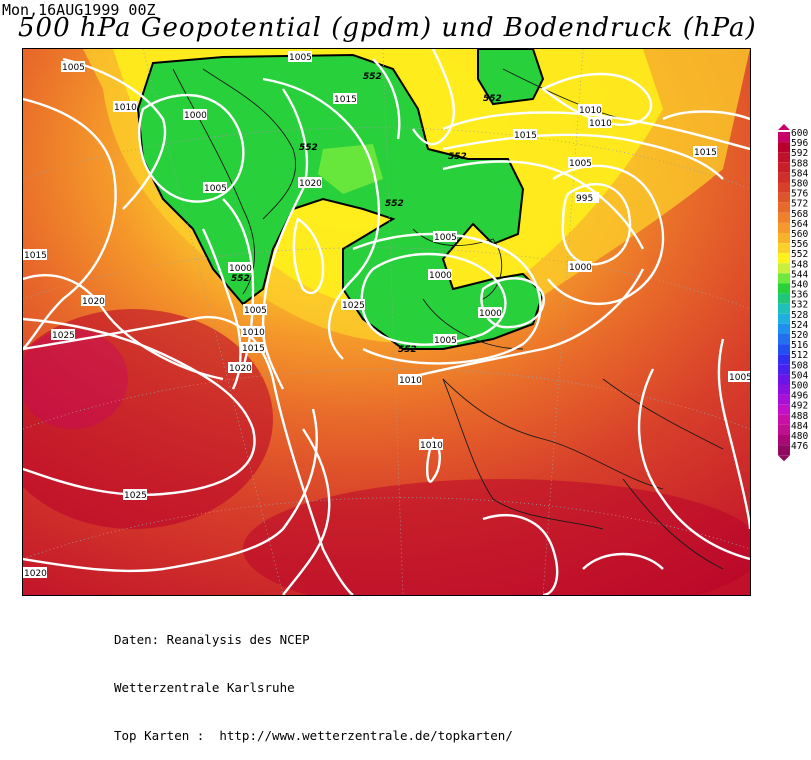 The height and width of the screenshot is (760, 811). I want to click on legend-label-588: 588, so click(799, 163).